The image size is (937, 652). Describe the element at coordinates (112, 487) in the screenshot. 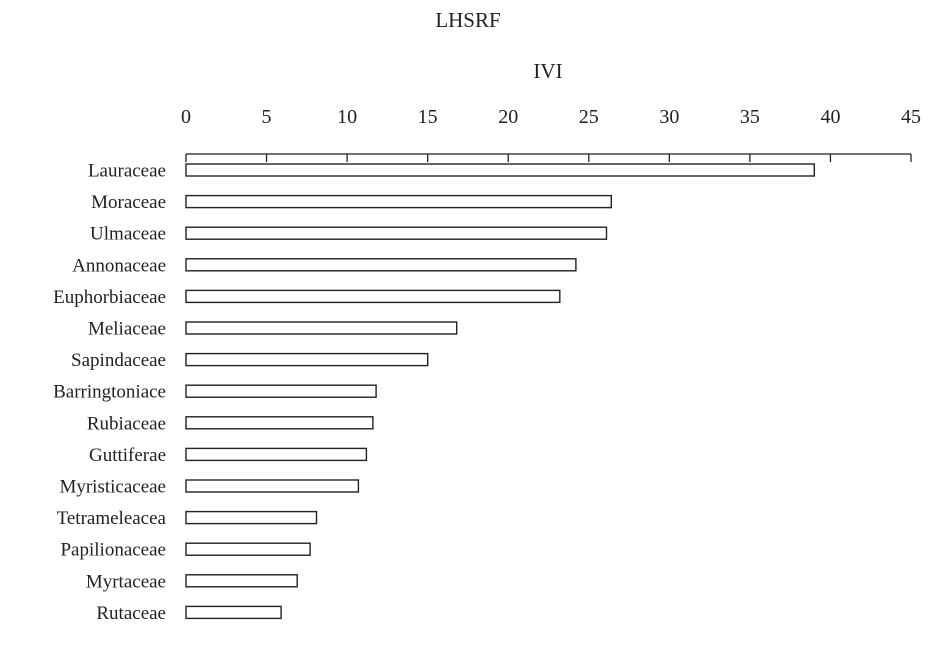

I see `category-label: Myristicaceae` at that location.